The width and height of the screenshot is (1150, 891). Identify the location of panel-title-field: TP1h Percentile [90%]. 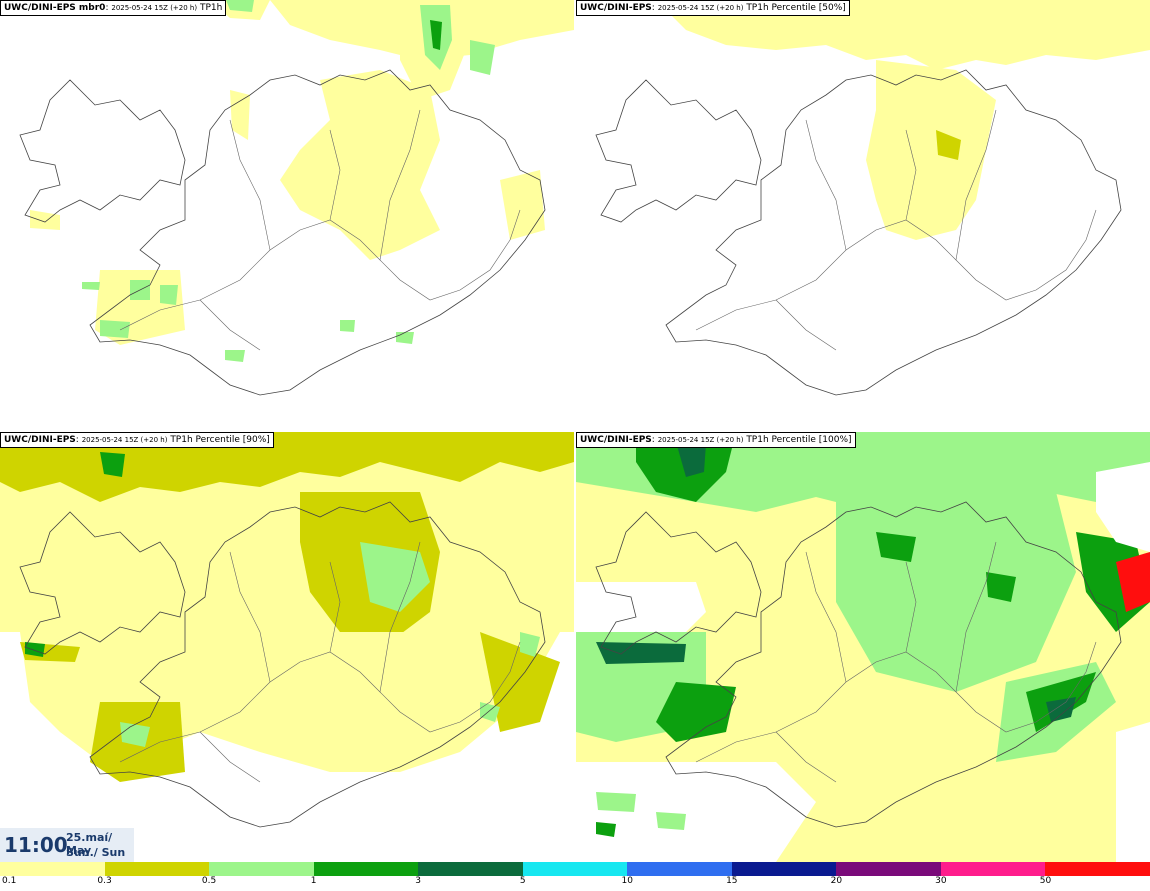
(220, 440).